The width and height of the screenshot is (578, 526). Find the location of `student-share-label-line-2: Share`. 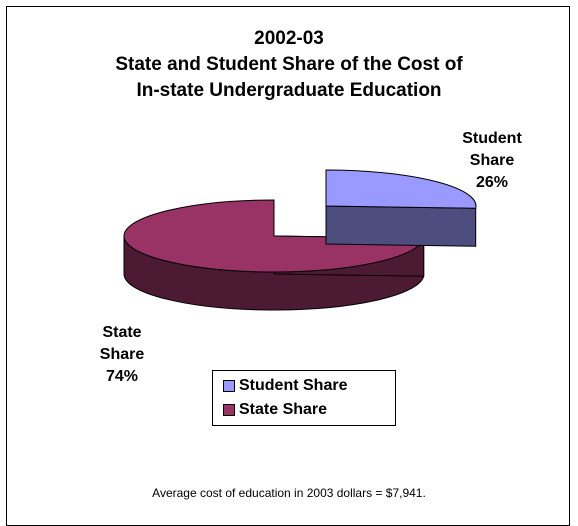

student-share-label-line-2: Share is located at coordinates (492, 160).